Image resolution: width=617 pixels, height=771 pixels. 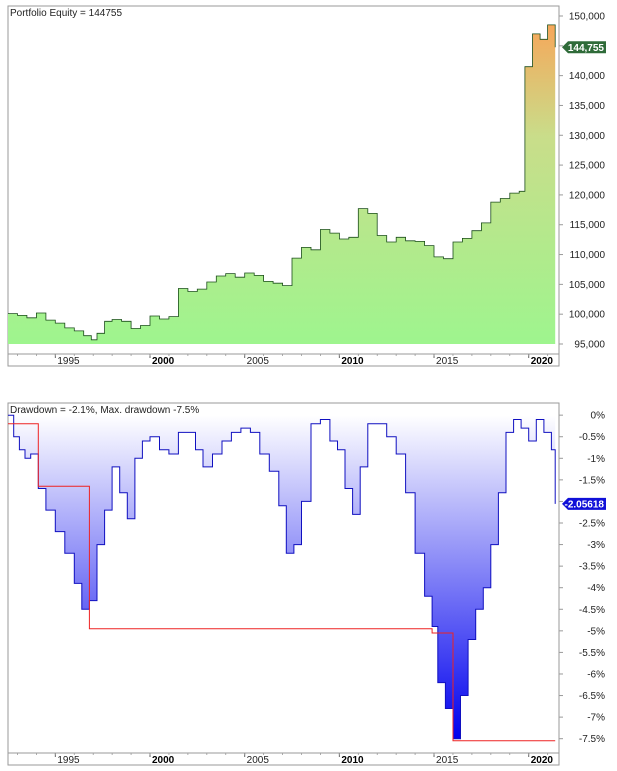 I want to click on dd-y-tick-label: -6%, so click(x=596, y=674).